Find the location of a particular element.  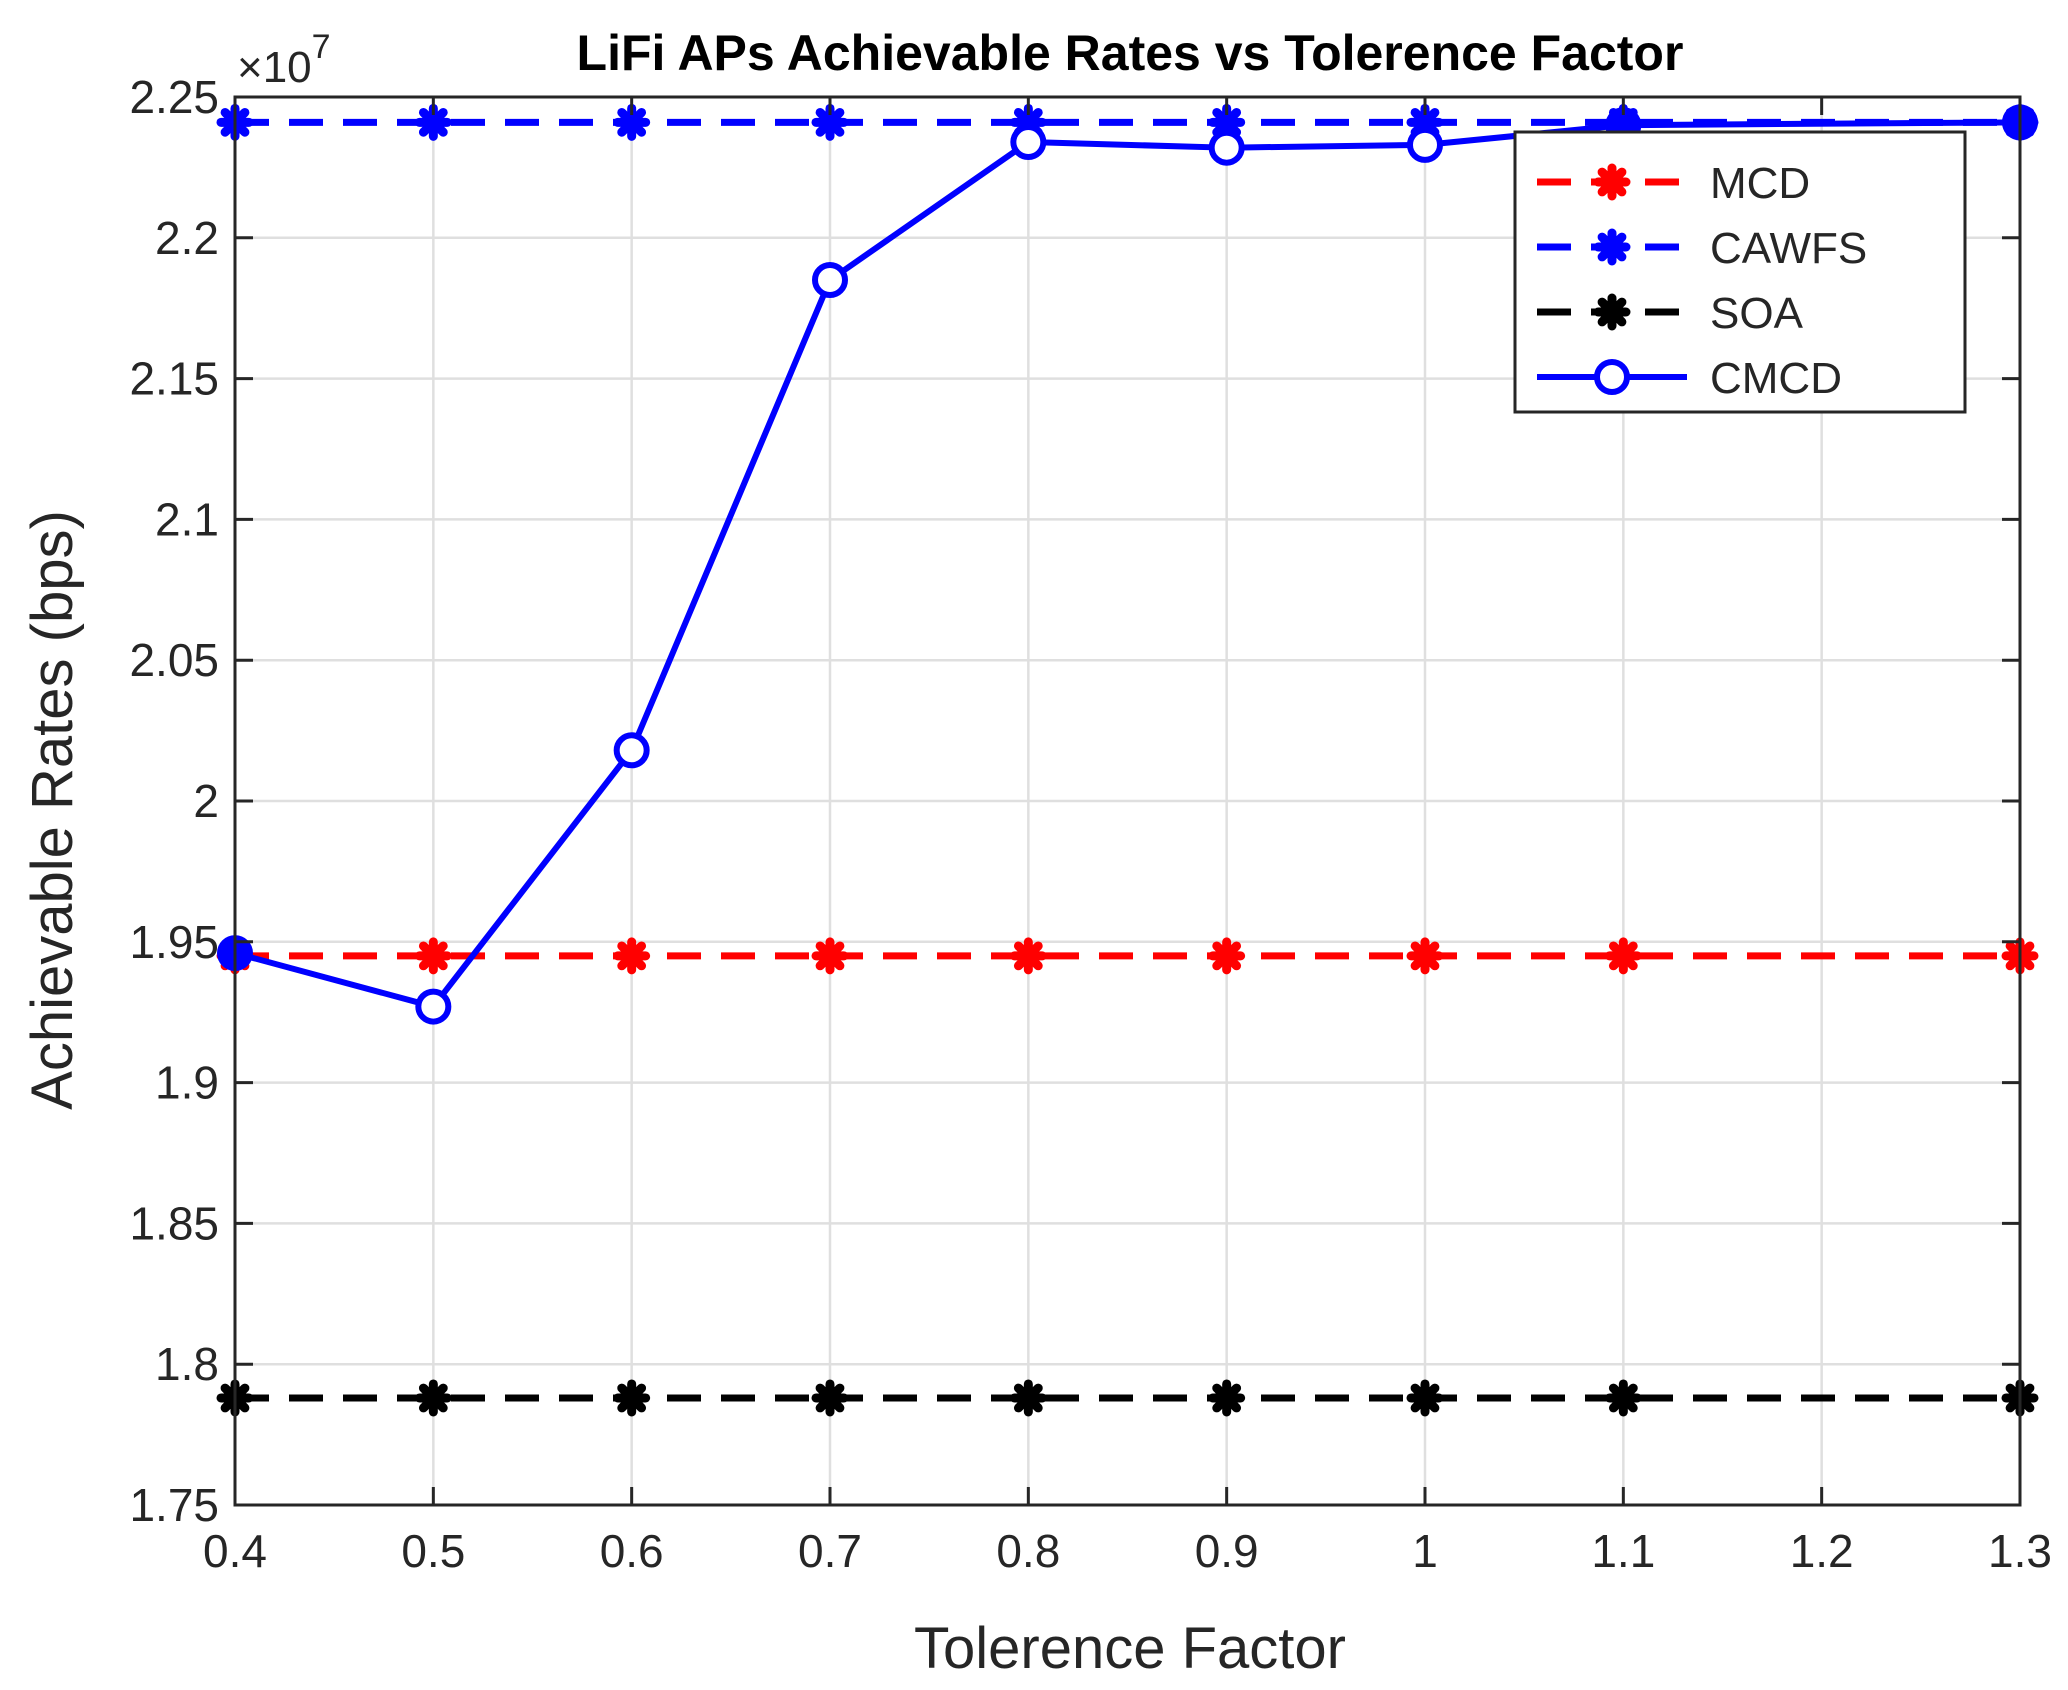

x-tick-label: 0.8 is located at coordinates (1028, 1551).